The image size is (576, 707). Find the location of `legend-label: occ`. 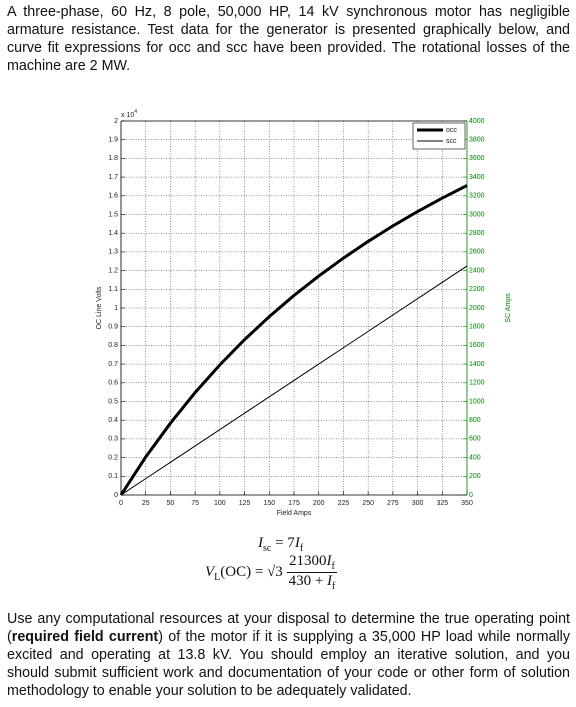

legend-label: occ is located at coordinates (451, 130).